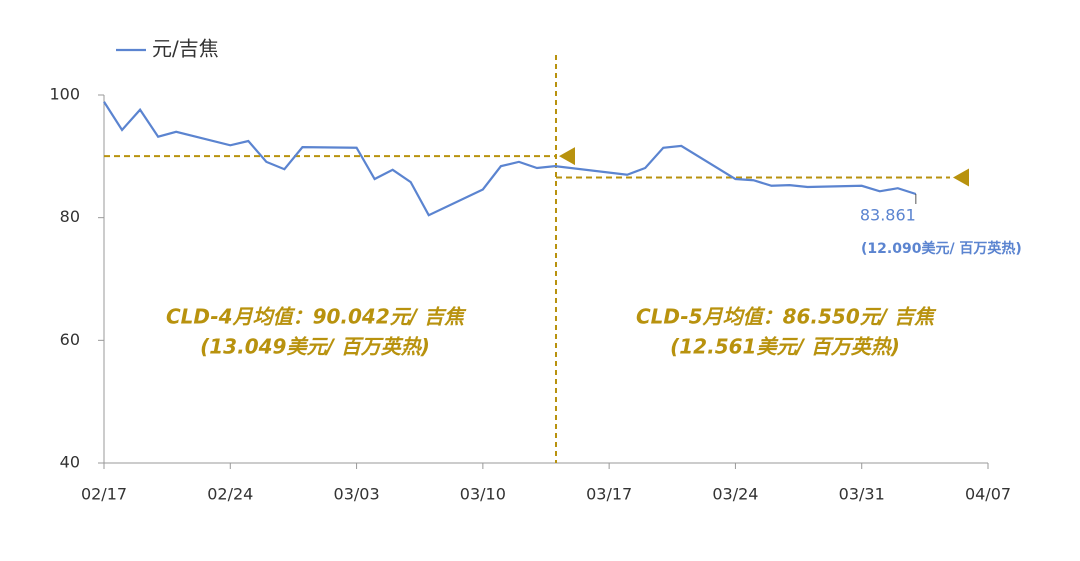  What do you see at coordinates (185, 49) in the screenshot?
I see `legend-label: 元/吉焦` at bounding box center [185, 49].